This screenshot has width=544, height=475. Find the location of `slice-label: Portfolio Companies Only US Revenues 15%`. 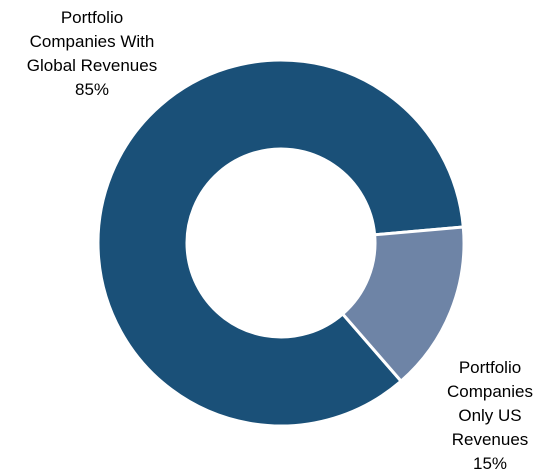

slice-label: Portfolio Companies Only US Revenues 15% is located at coordinates (490, 415).